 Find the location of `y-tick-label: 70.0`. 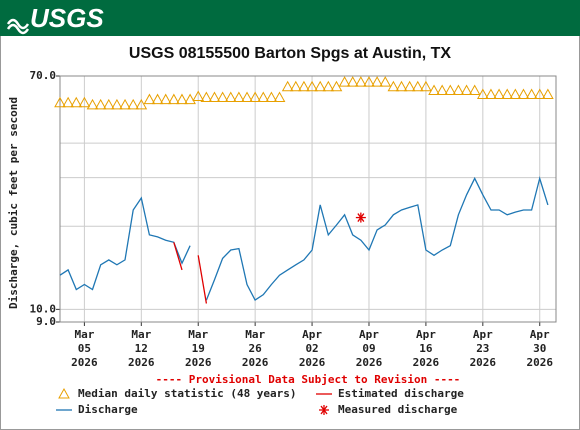

y-tick-label: 70.0 is located at coordinates (43, 75).